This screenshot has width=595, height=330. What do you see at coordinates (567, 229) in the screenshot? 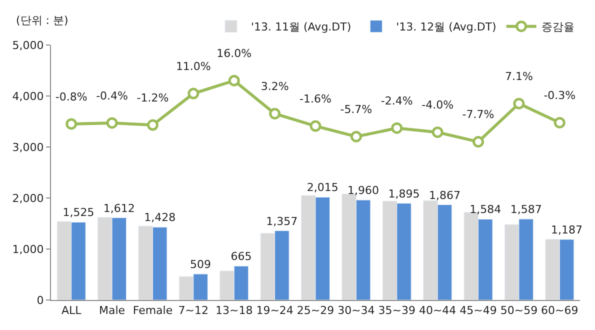
I see `data-label: 1,187` at bounding box center [567, 229].